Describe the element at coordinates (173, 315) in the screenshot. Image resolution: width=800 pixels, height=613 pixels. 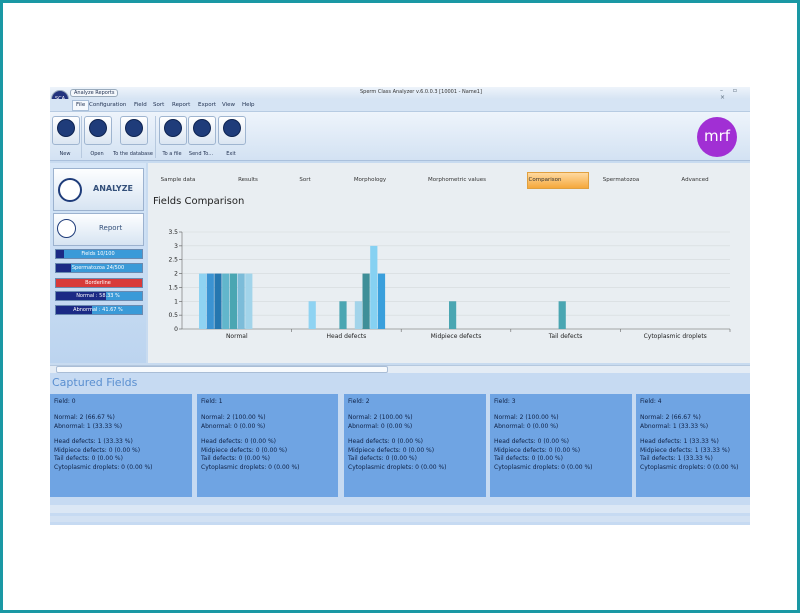
I see `y-tick-label: 0.5` at that location.